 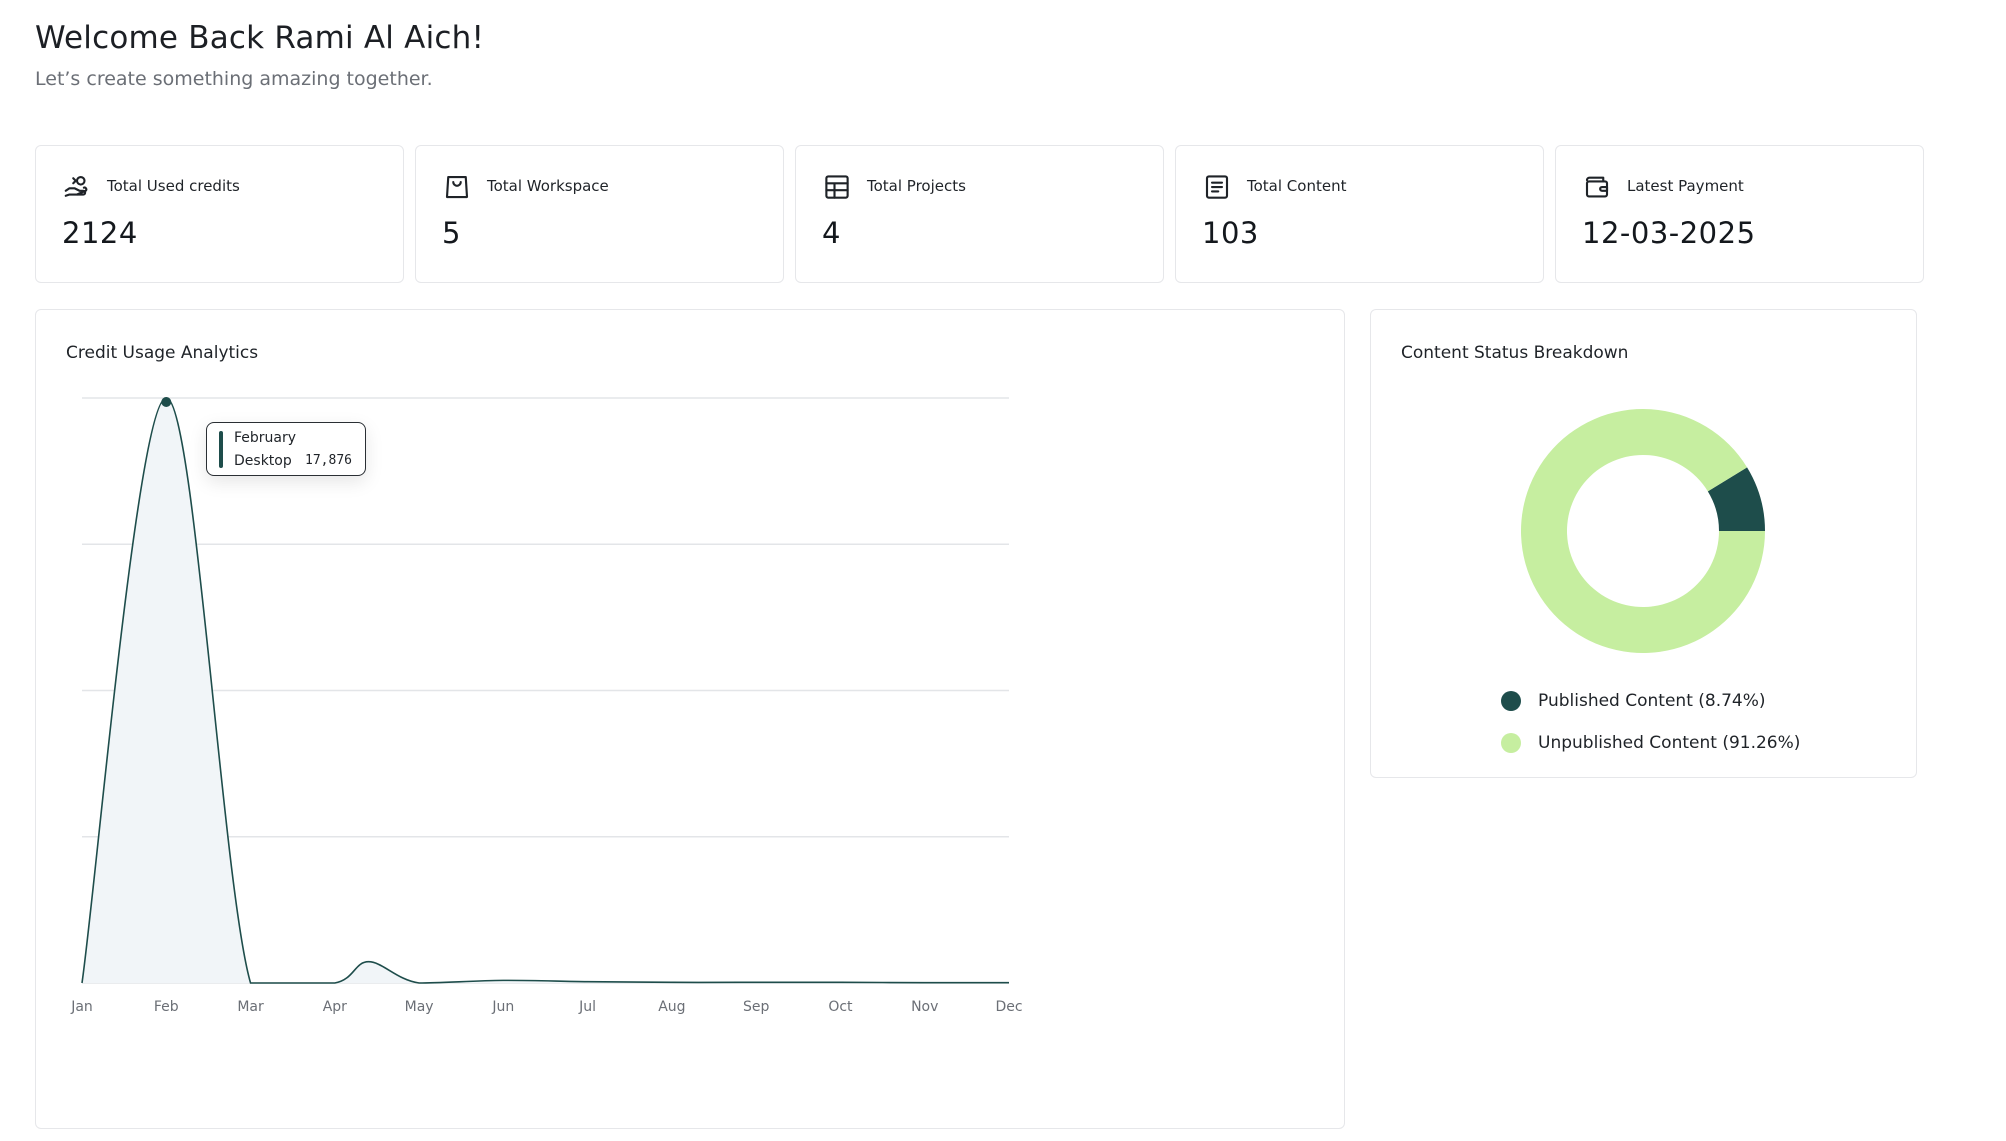 What do you see at coordinates (840, 1007) in the screenshot?
I see `x-tick-label: Oct` at bounding box center [840, 1007].